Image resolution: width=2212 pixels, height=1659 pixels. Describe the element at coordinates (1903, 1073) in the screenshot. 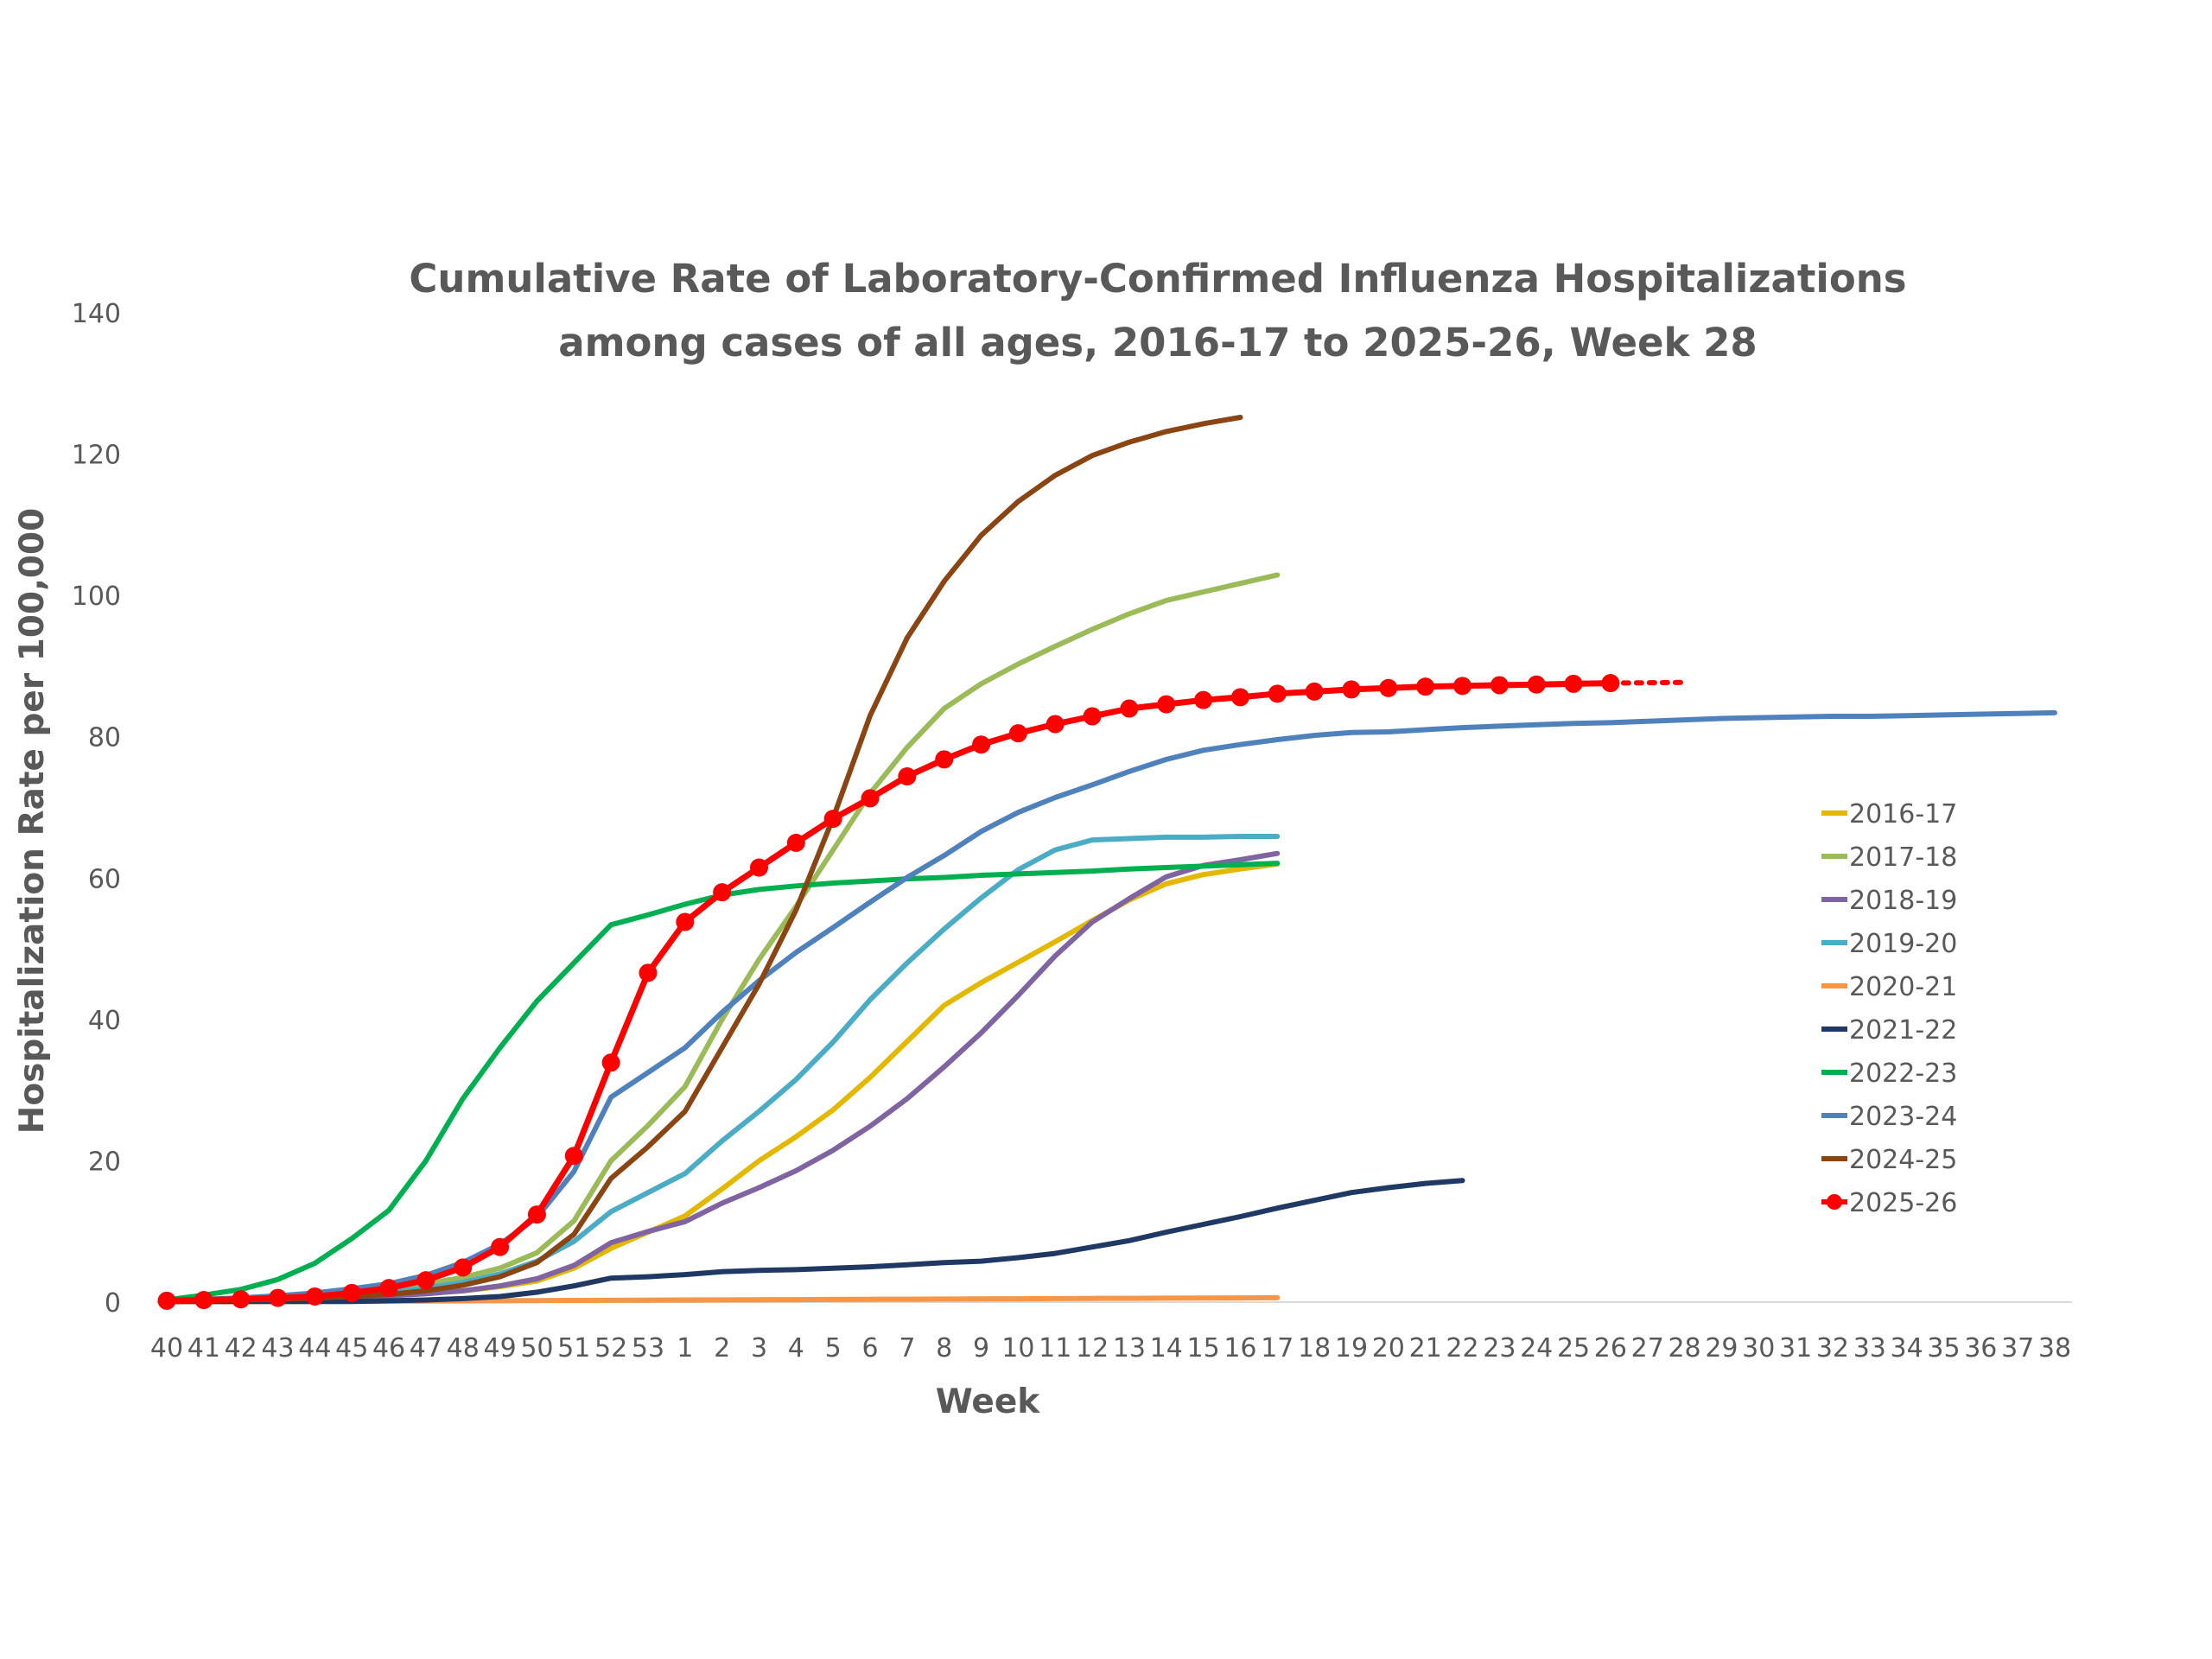

I see `legend-label-2022-23: 2022-23` at that location.